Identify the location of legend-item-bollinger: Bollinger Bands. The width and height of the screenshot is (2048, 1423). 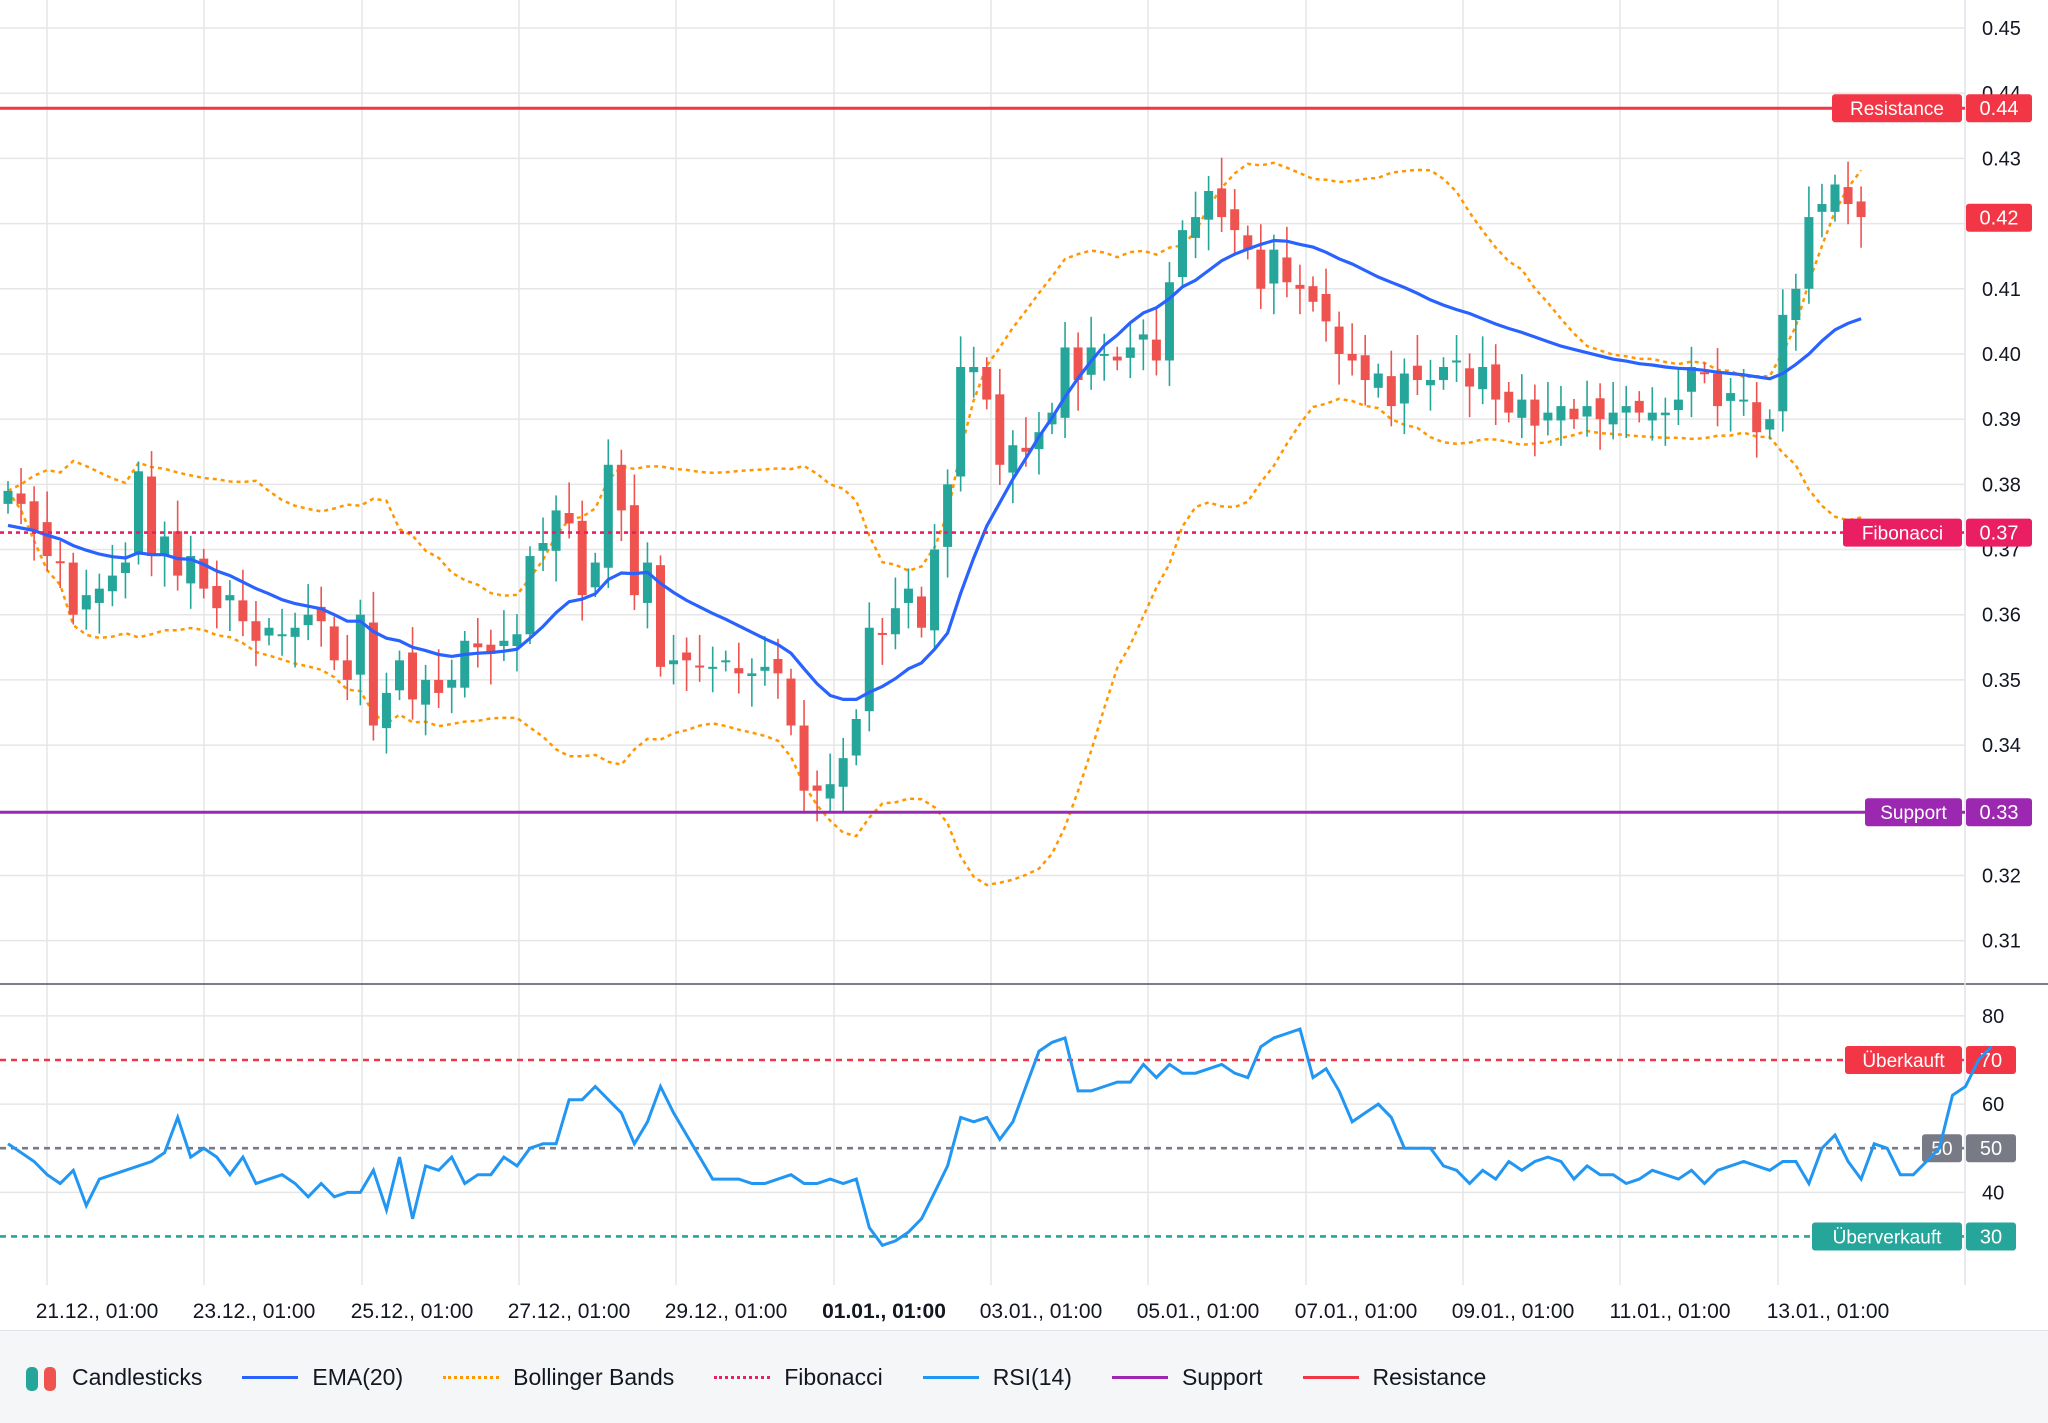
(558, 1377).